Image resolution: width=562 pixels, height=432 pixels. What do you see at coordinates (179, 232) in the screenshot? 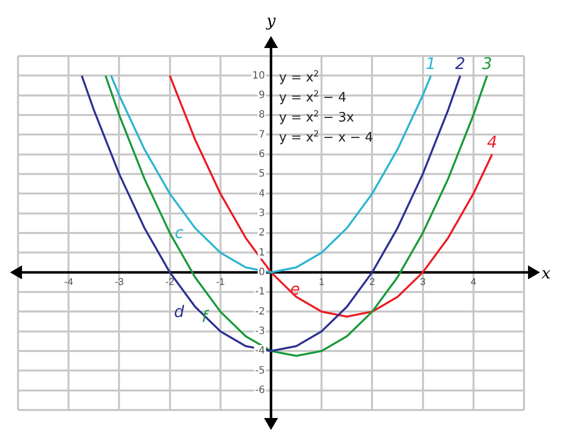
I see `annotation: c` at bounding box center [179, 232].